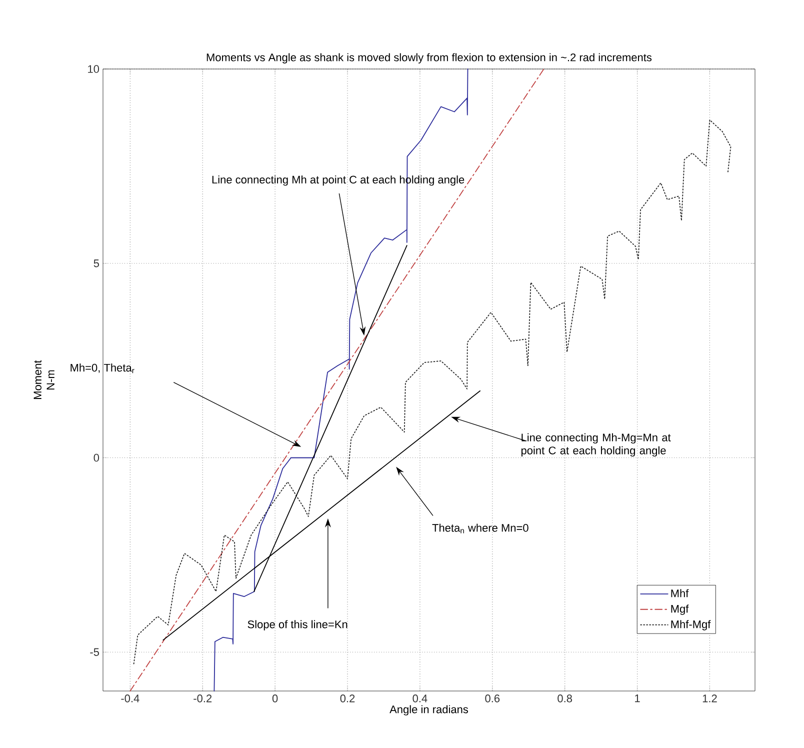 Image resolution: width=804 pixels, height=748 pixels. What do you see at coordinates (680, 609) in the screenshot?
I see `legend-label: Mgf` at bounding box center [680, 609].